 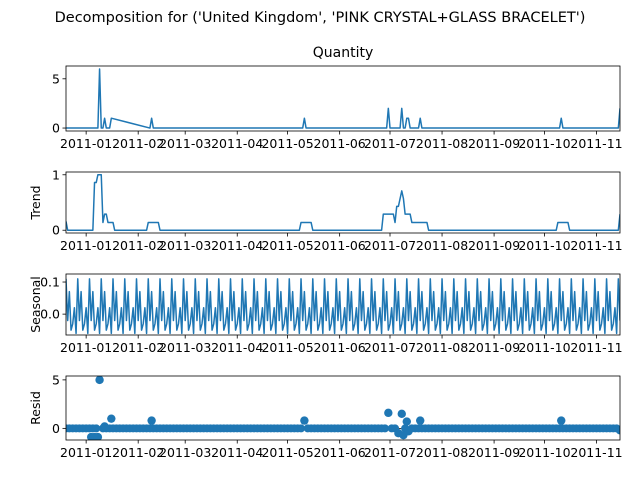 What do you see at coordinates (50, 314) in the screenshot?
I see `y-tick-label: 0.0` at bounding box center [50, 314].